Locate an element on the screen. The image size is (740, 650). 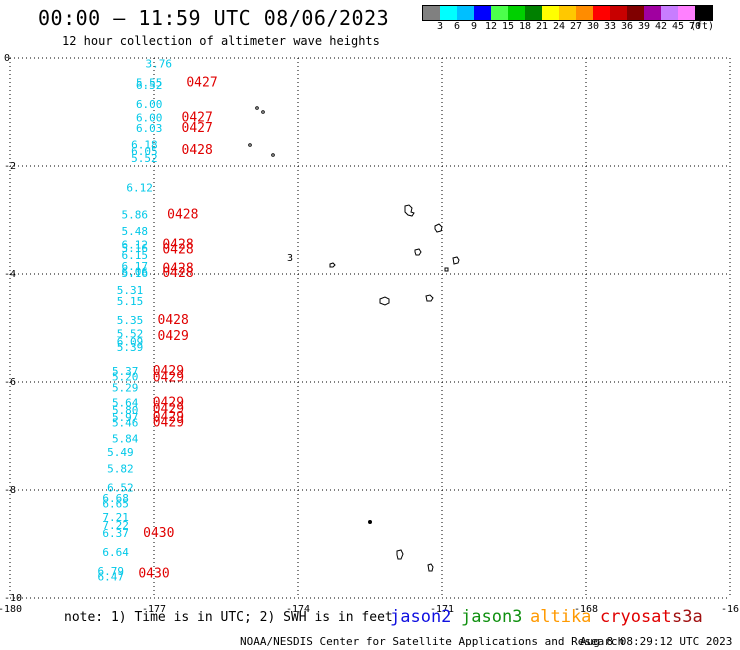
wave-height-label: 6.06 is located at coordinates (135, 271).